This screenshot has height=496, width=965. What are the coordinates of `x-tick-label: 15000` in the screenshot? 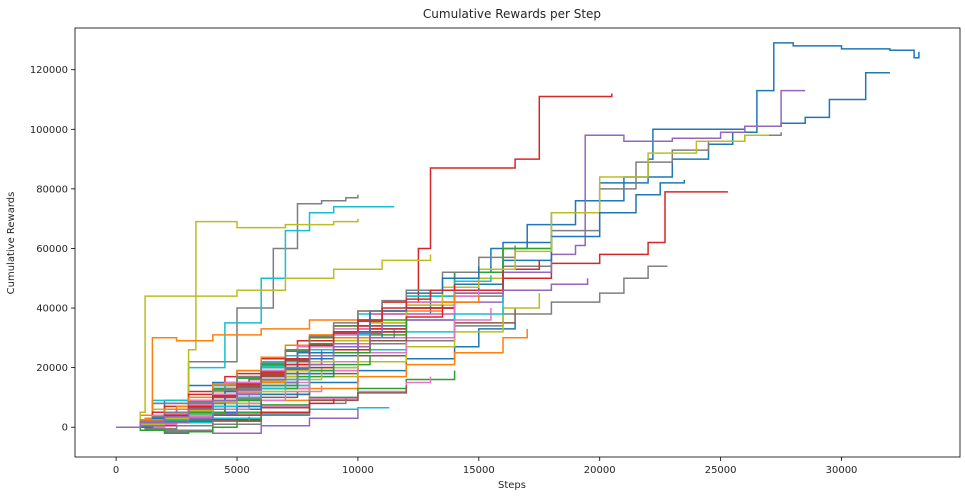 It's located at (479, 470).